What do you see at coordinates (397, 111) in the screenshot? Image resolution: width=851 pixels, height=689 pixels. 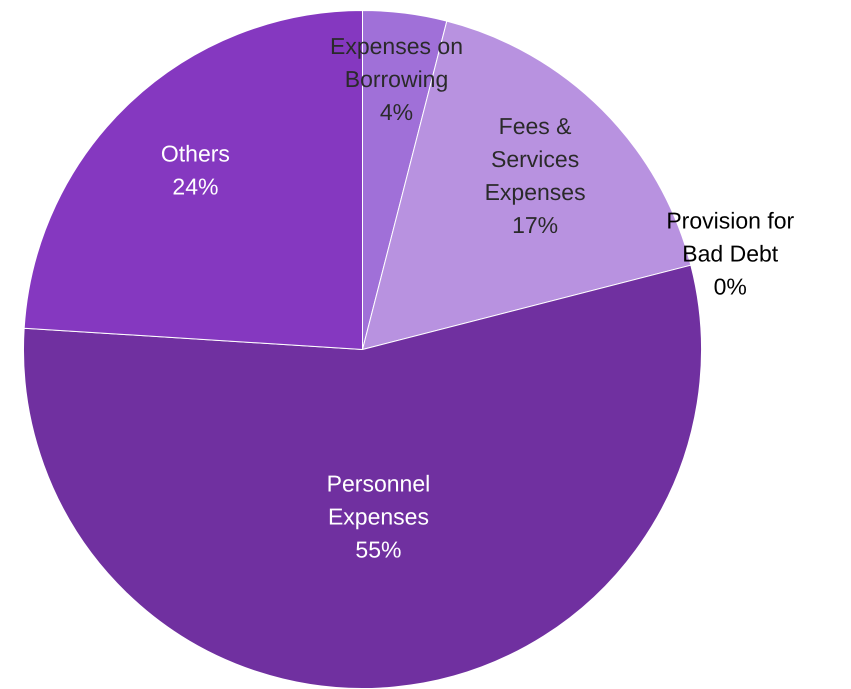 I see `data-label: 4%` at bounding box center [397, 111].